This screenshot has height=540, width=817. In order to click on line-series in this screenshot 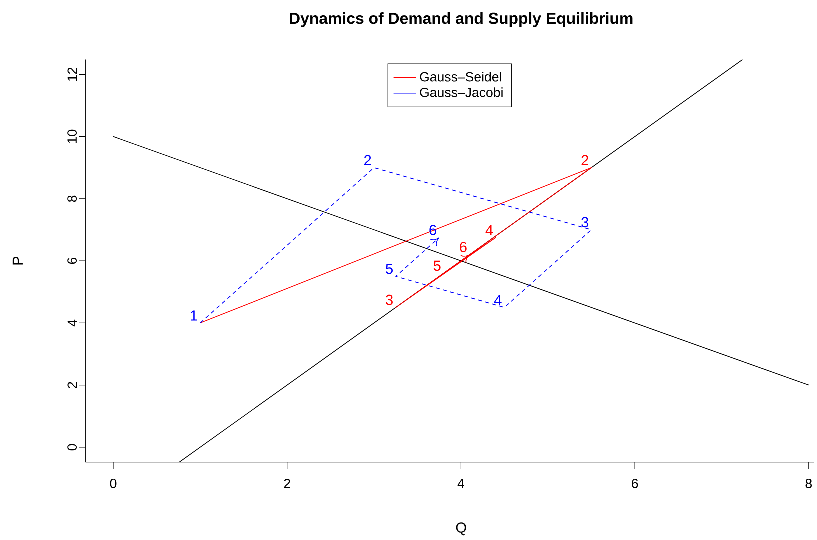, I will do `click(396, 245)`.